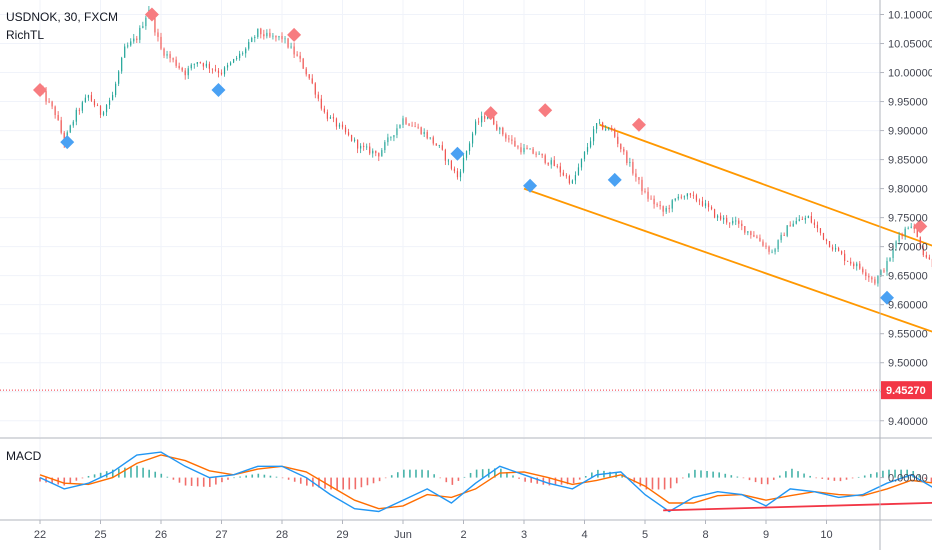 This screenshot has width=932, height=550. What do you see at coordinates (908, 364) in the screenshot?
I see `price-tick-label: 9.50000` at bounding box center [908, 364].